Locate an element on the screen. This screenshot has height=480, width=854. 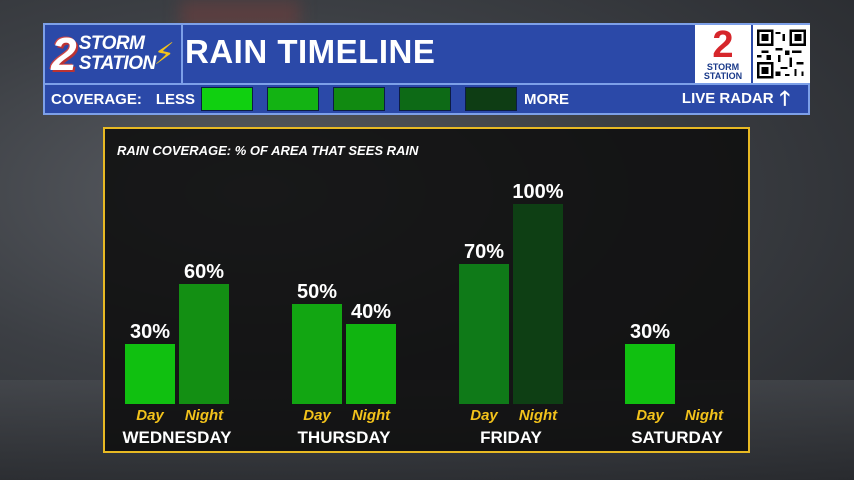
channel-line2: STATION is located at coordinates (723, 76).